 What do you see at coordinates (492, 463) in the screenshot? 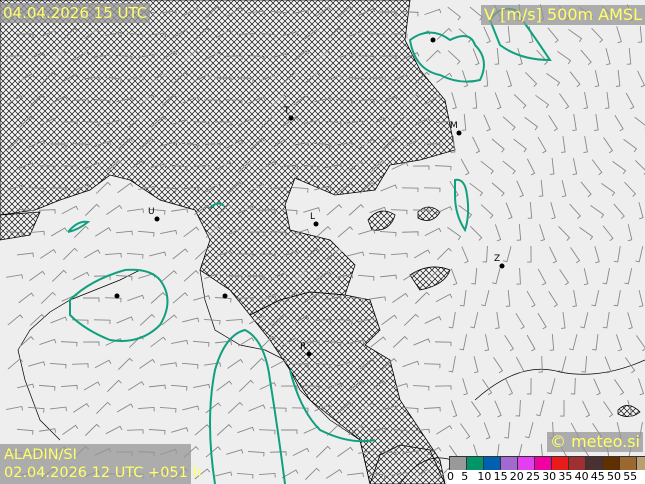
I see `legend-swatch` at bounding box center [492, 463].